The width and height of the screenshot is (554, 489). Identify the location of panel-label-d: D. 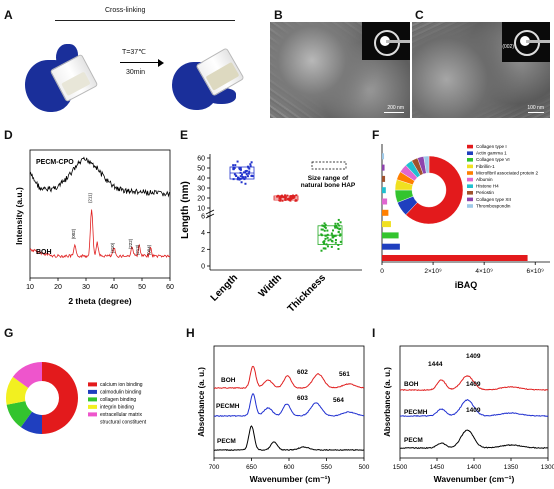
(8, 135).